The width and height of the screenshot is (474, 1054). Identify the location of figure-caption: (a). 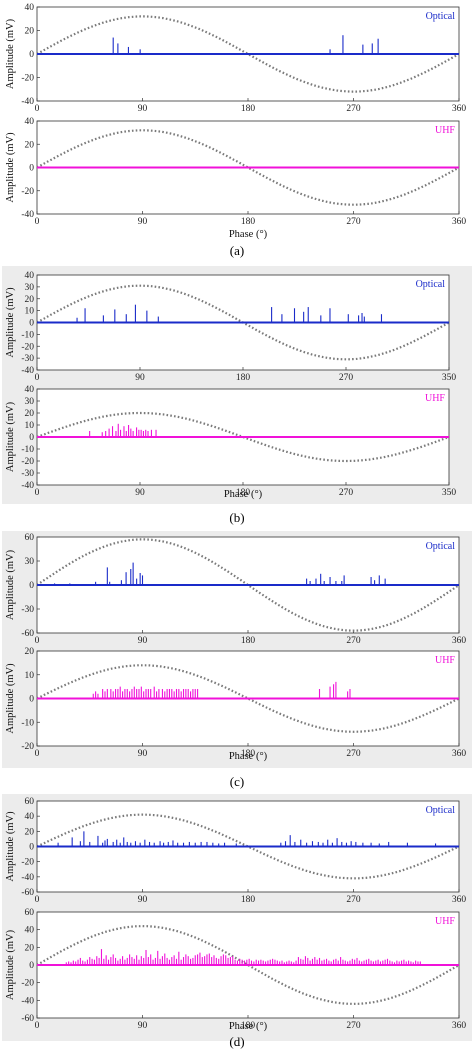
(237, 250).